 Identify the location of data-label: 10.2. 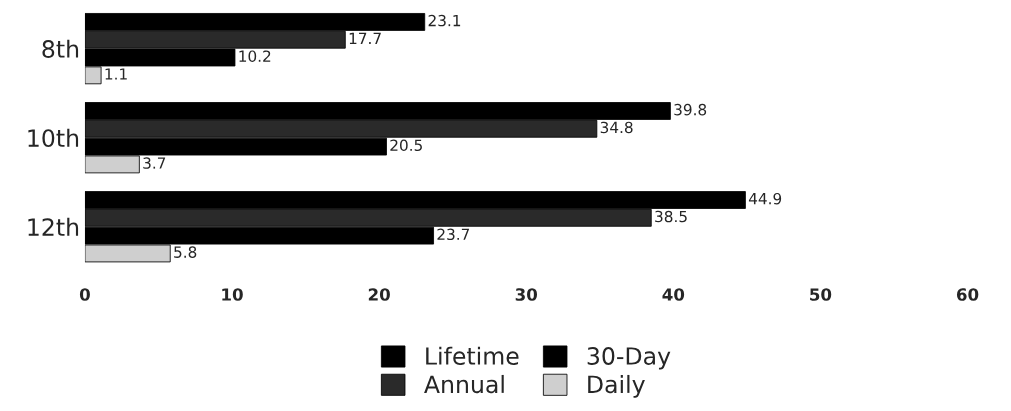
(255, 56).